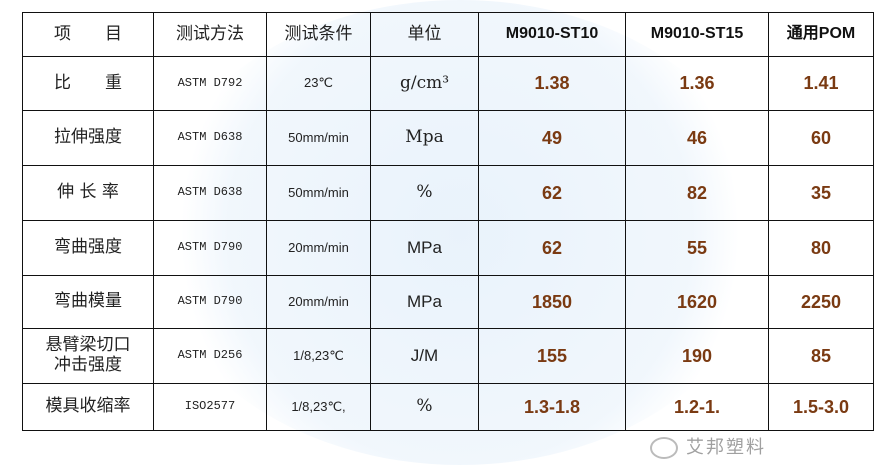  What do you see at coordinates (210, 34) in the screenshot?
I see `header-method: 测试方法` at bounding box center [210, 34].